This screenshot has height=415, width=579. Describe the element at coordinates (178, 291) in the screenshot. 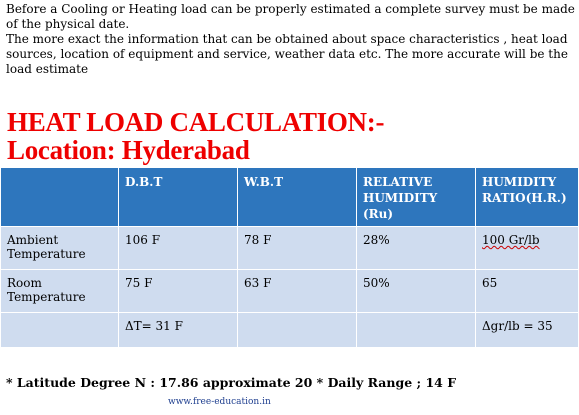

I see `table-cell: 75 F` at that location.